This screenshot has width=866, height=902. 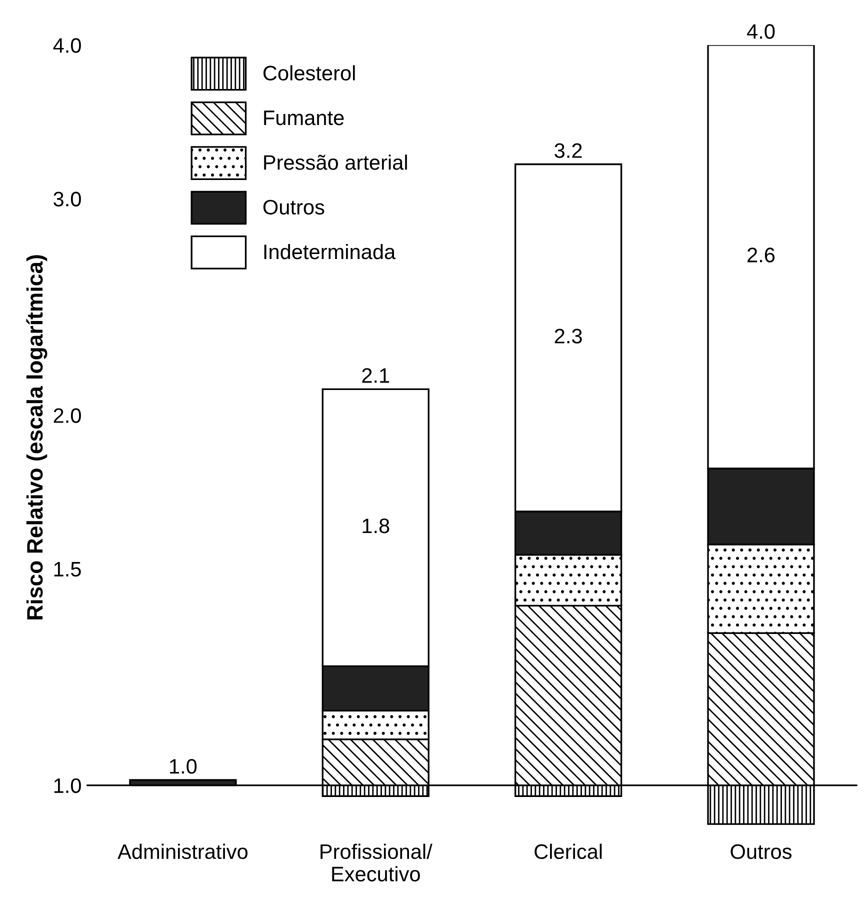 What do you see at coordinates (761, 852) in the screenshot?
I see `x-tick-label: Outros` at bounding box center [761, 852].